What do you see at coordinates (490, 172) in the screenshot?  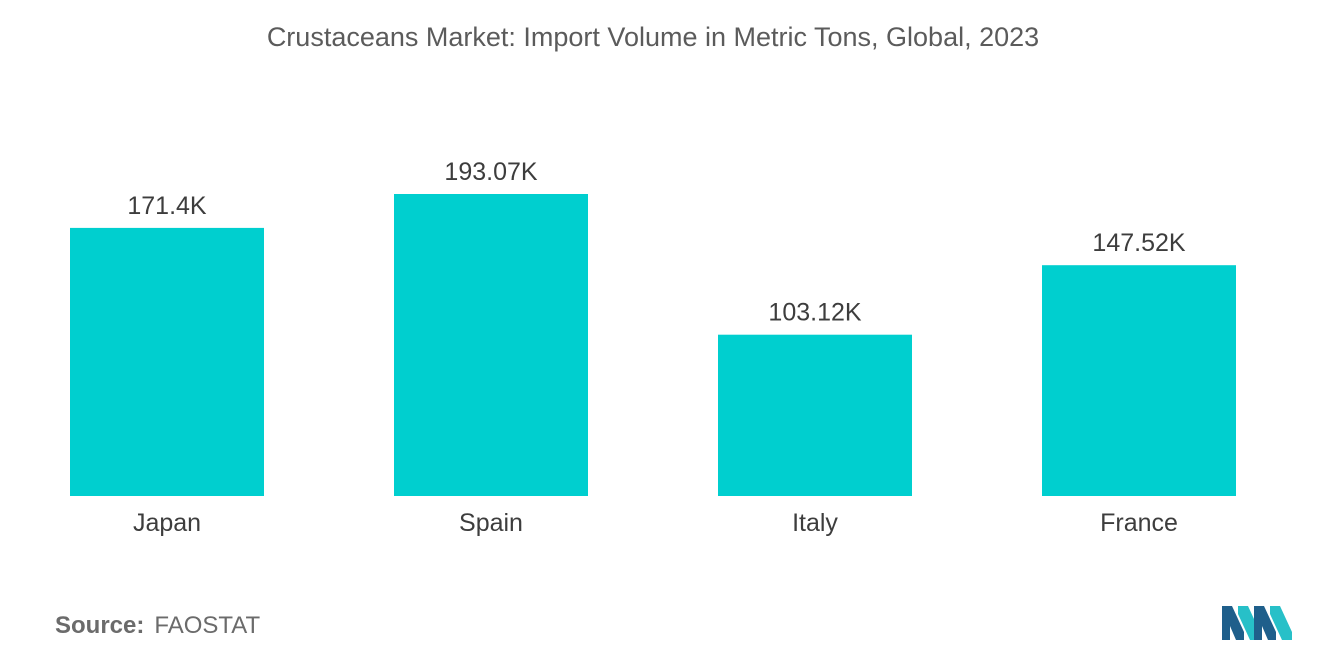 I see `value-label-spain: 193.07K` at bounding box center [490, 172].